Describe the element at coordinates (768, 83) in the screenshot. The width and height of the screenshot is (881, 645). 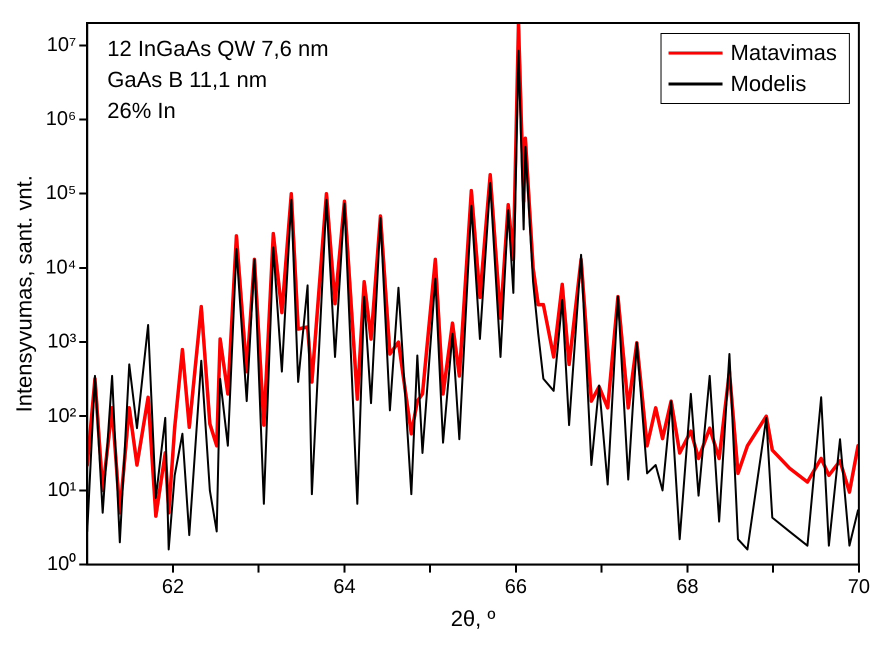
I see `legend-label: Modelis` at that location.